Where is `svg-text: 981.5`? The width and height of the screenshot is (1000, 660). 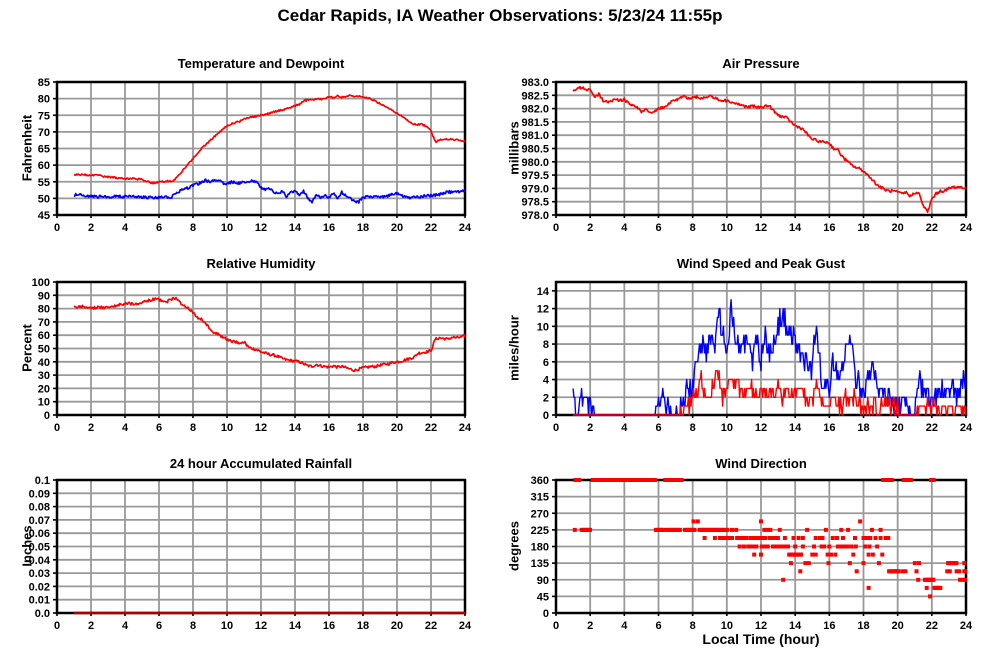
svg-text: 981.5 is located at coordinates (535, 123).